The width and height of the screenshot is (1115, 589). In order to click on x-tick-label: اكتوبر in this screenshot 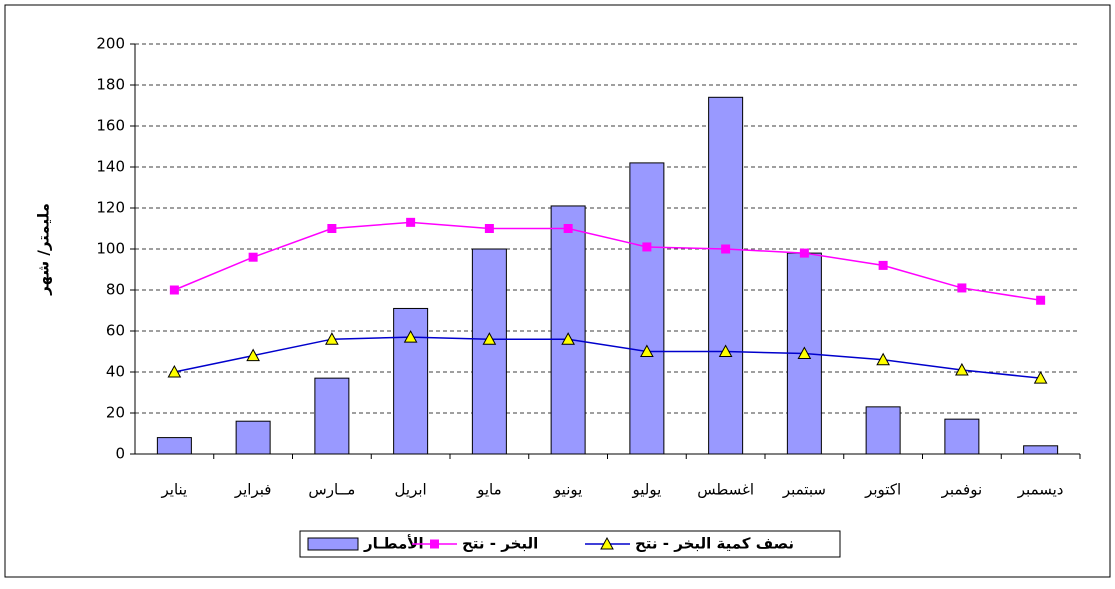, I will do `click(882, 490)`.